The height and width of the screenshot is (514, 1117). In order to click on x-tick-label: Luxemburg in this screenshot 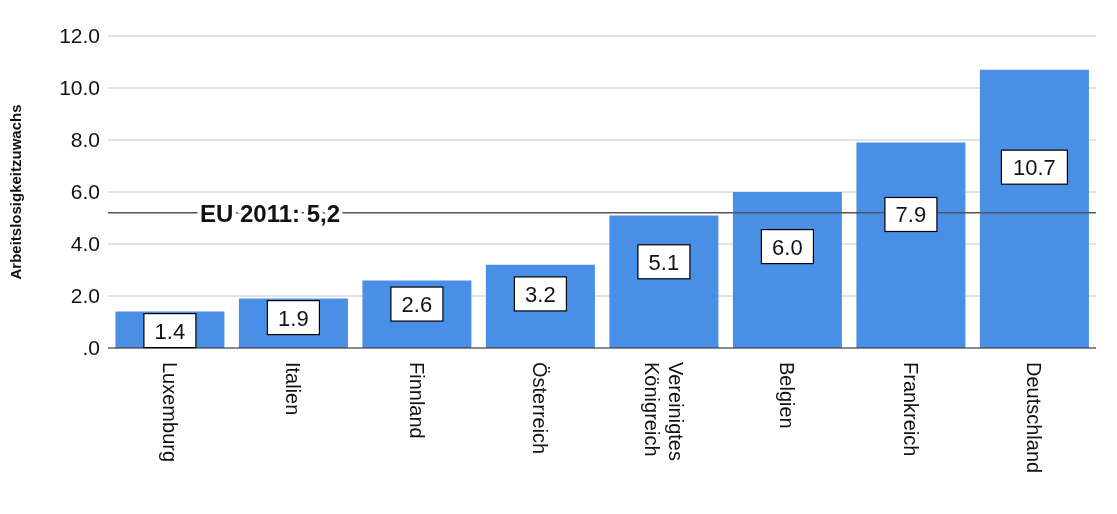, I will do `click(169, 412)`.